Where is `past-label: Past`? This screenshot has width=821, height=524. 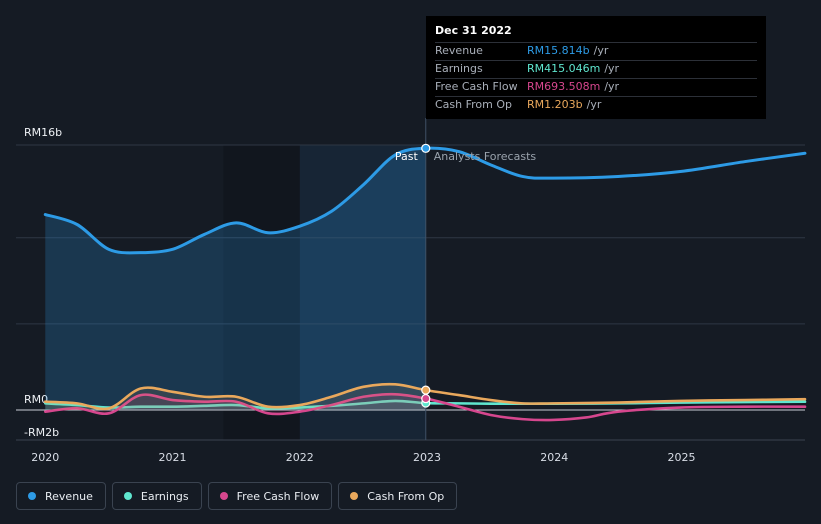
past-label: Past is located at coordinates (407, 156).